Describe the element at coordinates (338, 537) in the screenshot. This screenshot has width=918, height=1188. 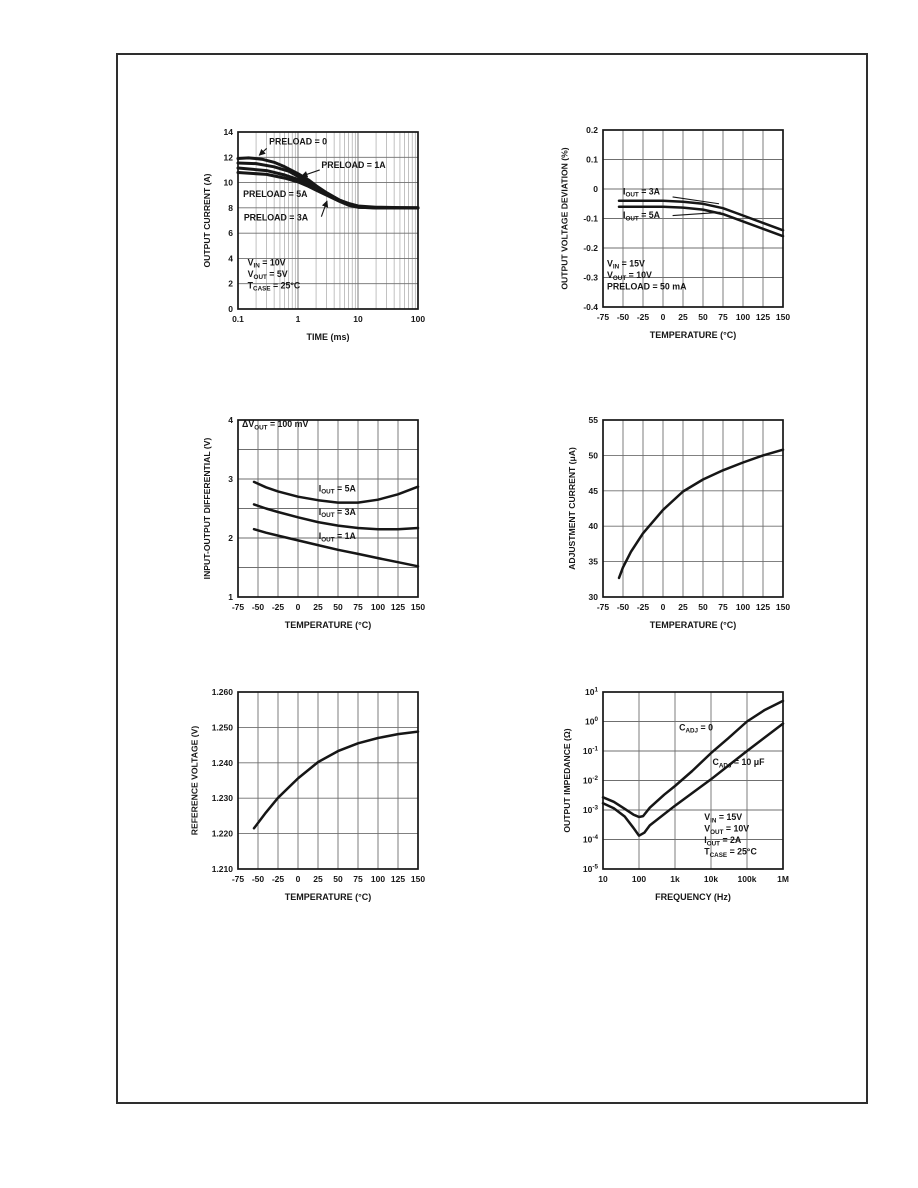
I see `svg-text: IOUT = 1A` at that location.